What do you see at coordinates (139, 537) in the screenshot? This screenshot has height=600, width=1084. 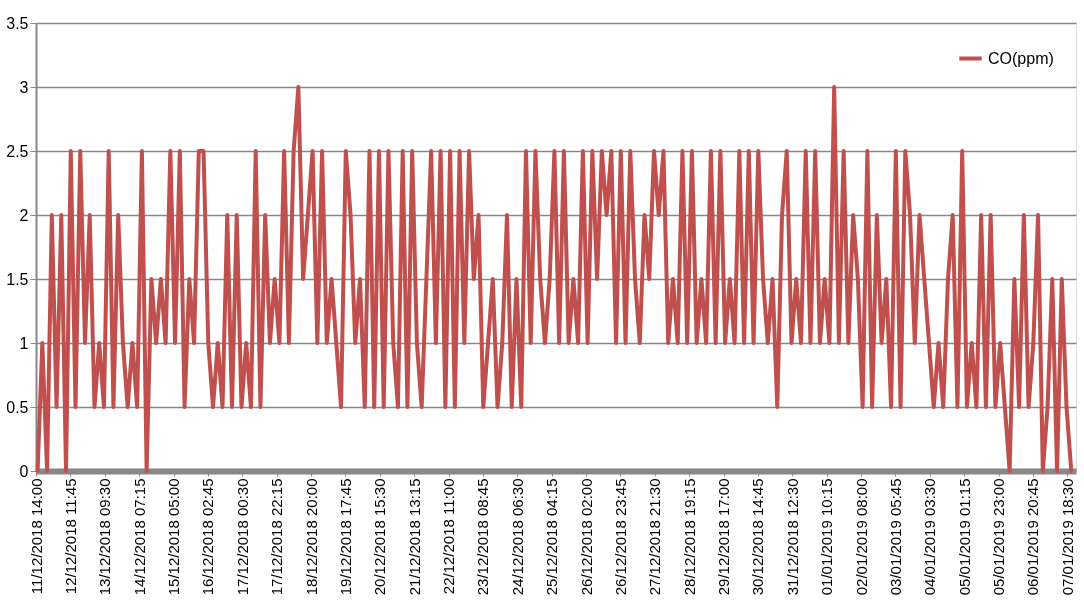 I see `x-tick-label: 14/12/2018 07:15` at bounding box center [139, 537].